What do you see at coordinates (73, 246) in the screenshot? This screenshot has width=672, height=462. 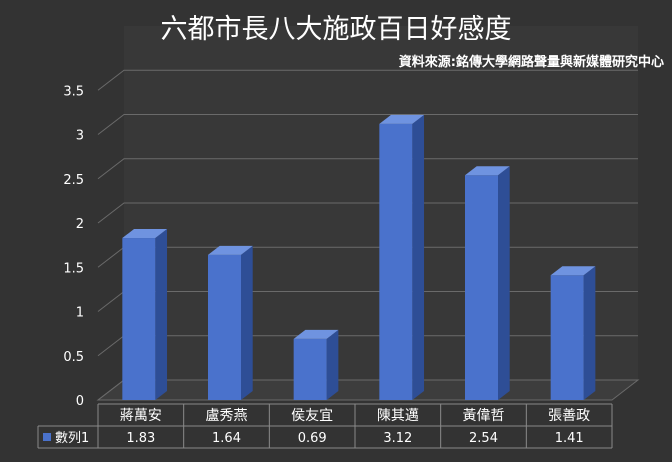 I see `y-axis-ticks: 0 0.5 1 1.5 2 2.5 3 3.5` at bounding box center [73, 246].